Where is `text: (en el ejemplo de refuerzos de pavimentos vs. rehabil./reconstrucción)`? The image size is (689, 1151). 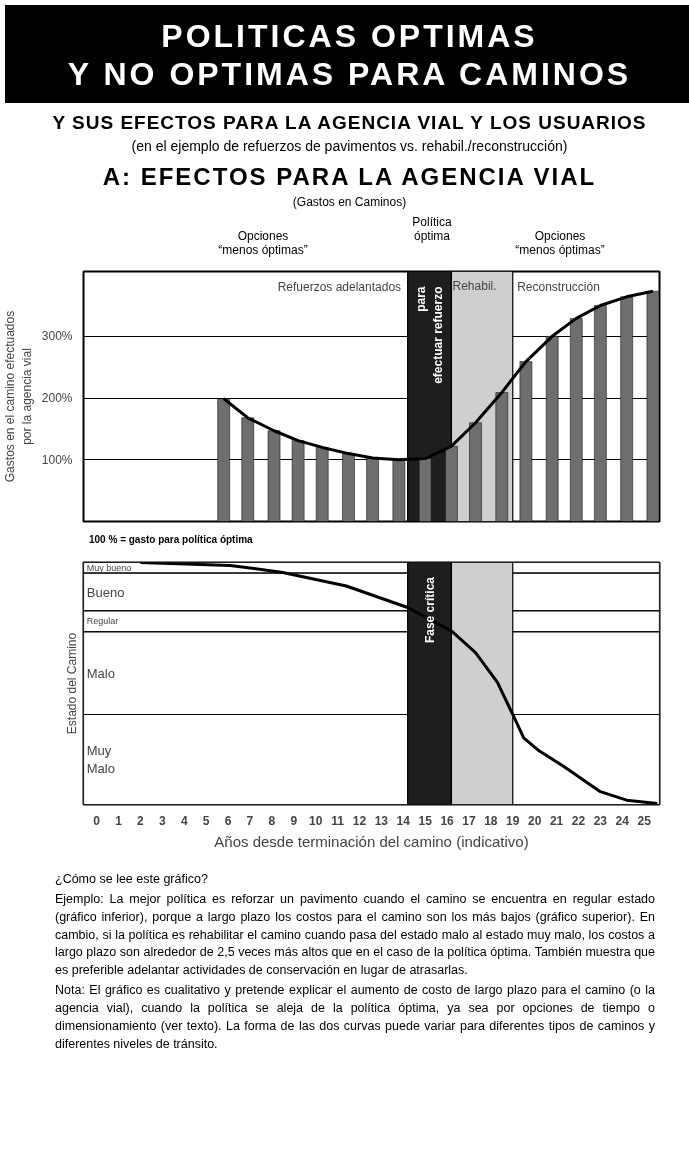
text: (en el ejemplo de refuerzos de pavimentos vs. rehabil./reconstrucción) is located at coordinates (349, 147).